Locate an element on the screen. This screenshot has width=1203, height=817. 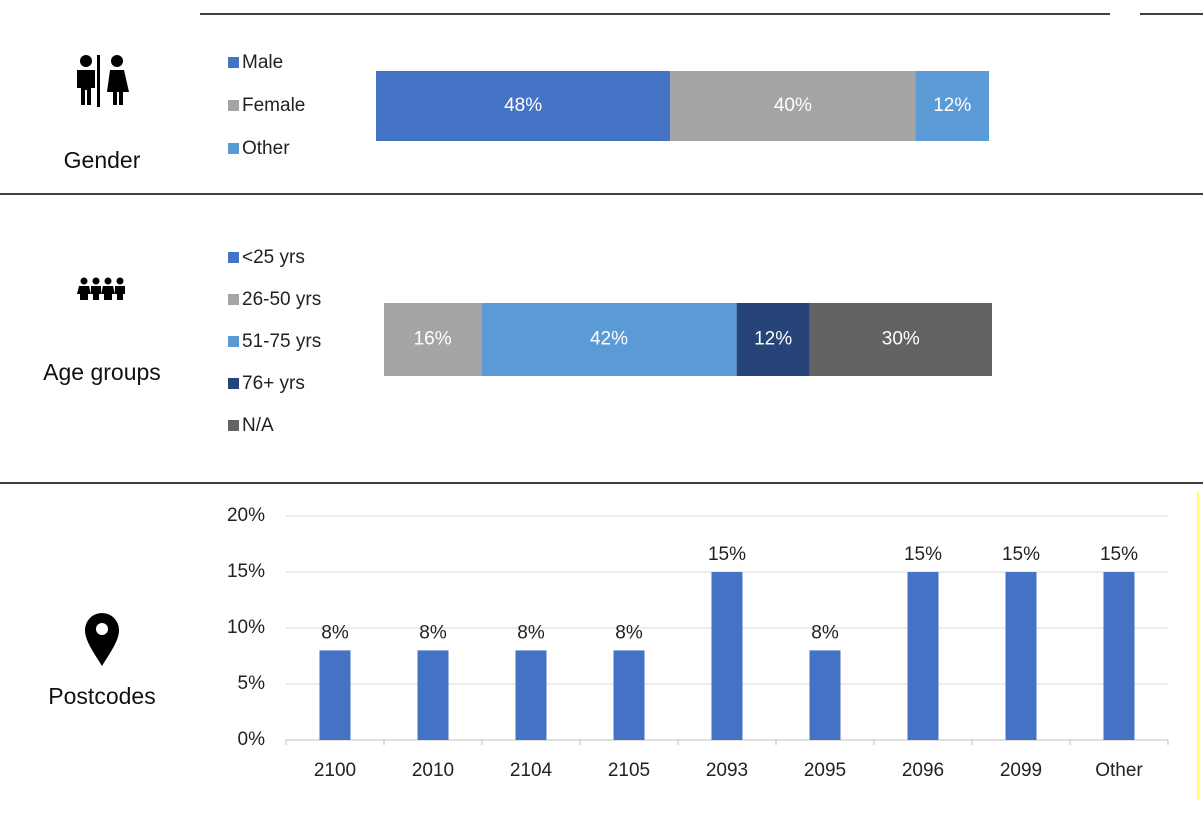
x-tick-label: 2100 is located at coordinates (335, 770).